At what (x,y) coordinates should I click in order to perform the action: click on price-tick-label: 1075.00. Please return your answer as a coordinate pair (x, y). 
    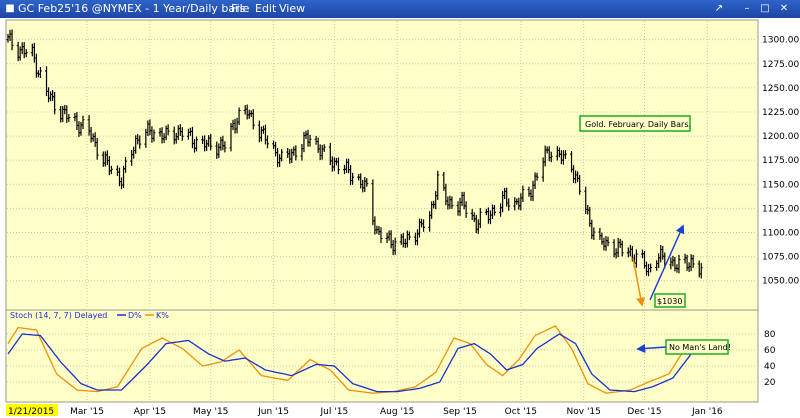
    Looking at the image, I should click on (780, 258).